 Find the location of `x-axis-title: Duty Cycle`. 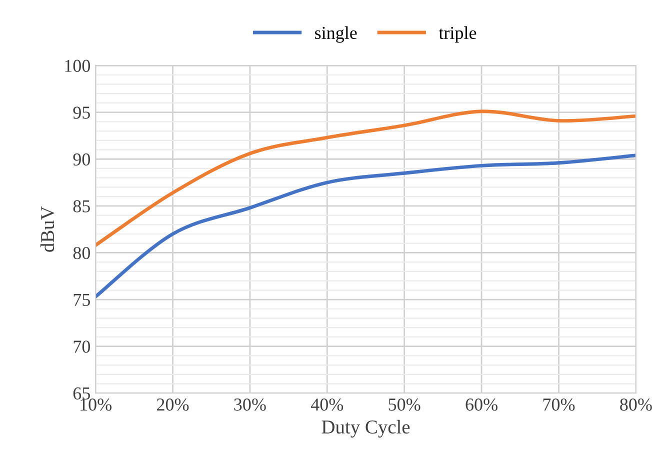

x-axis-title: Duty Cycle is located at coordinates (366, 429).